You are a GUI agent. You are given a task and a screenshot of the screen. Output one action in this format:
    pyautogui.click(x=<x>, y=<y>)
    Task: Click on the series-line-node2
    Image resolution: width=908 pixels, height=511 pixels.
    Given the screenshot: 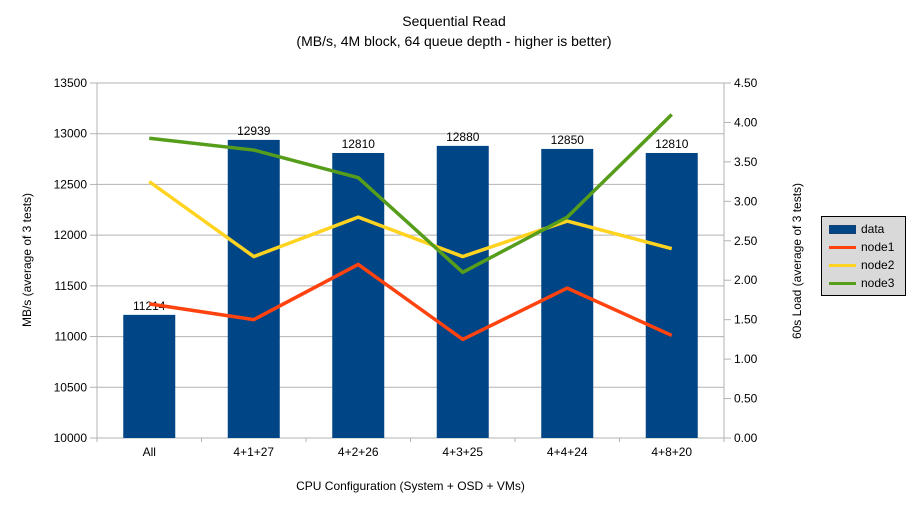 What is the action you would take?
    pyautogui.click(x=410, y=219)
    